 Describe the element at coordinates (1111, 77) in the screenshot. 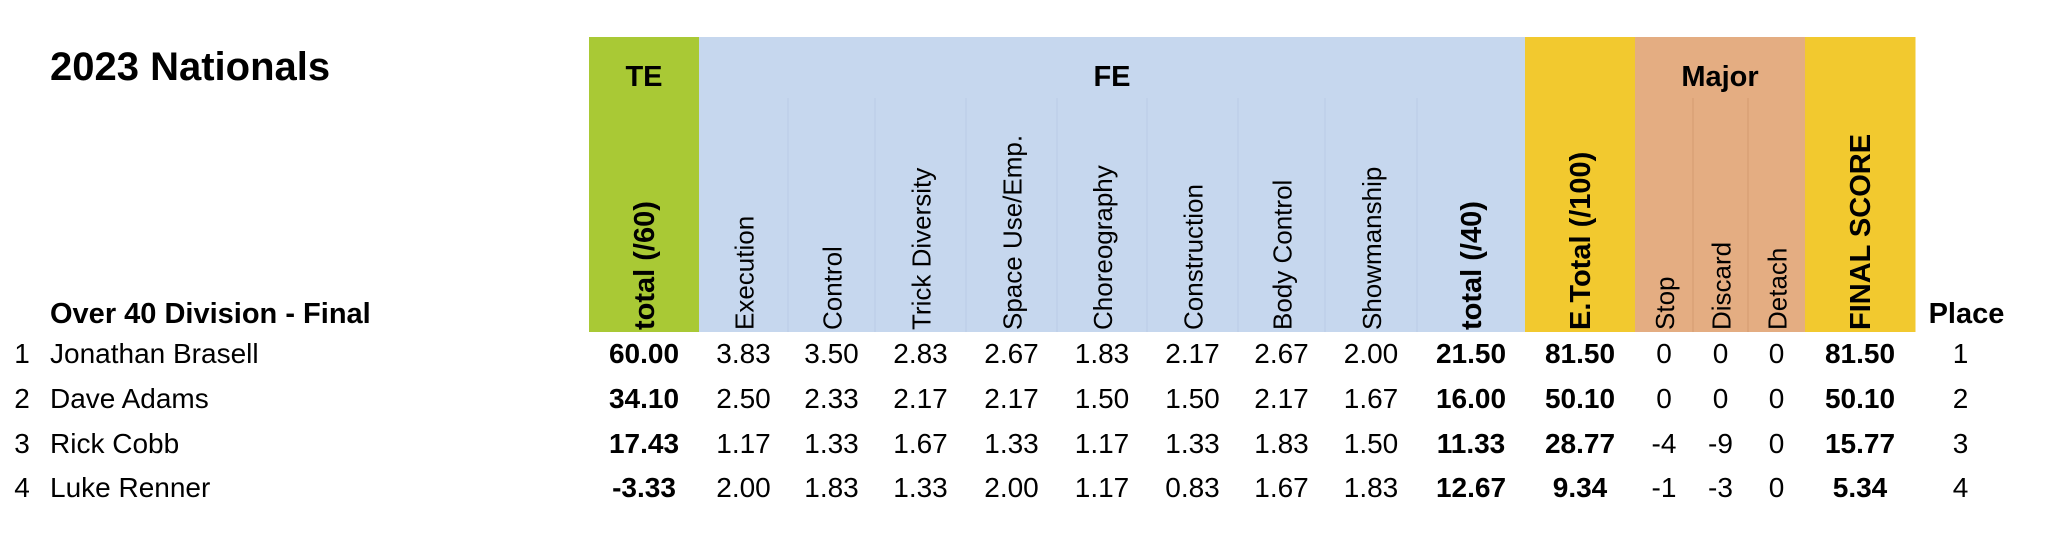

I see `group-header: FE` at that location.